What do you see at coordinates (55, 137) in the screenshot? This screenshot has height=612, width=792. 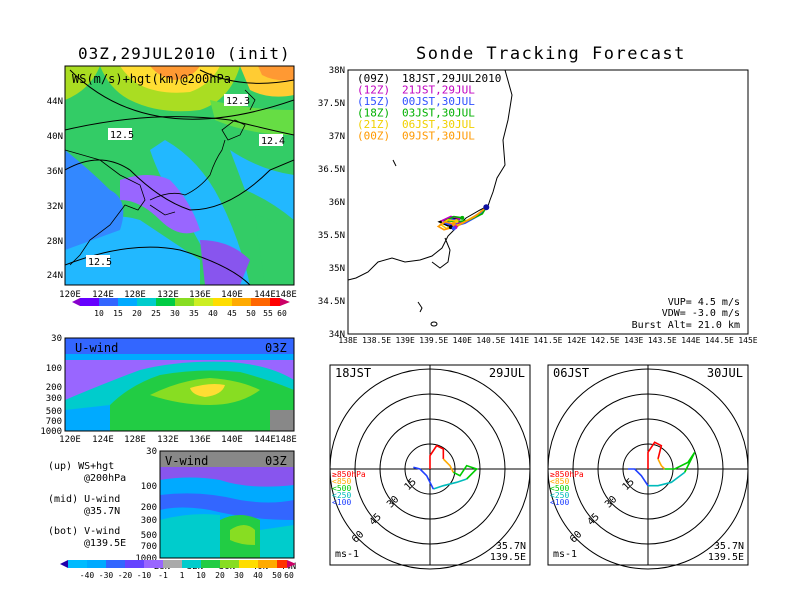 I see `lat-tick: 40N` at bounding box center [55, 137].